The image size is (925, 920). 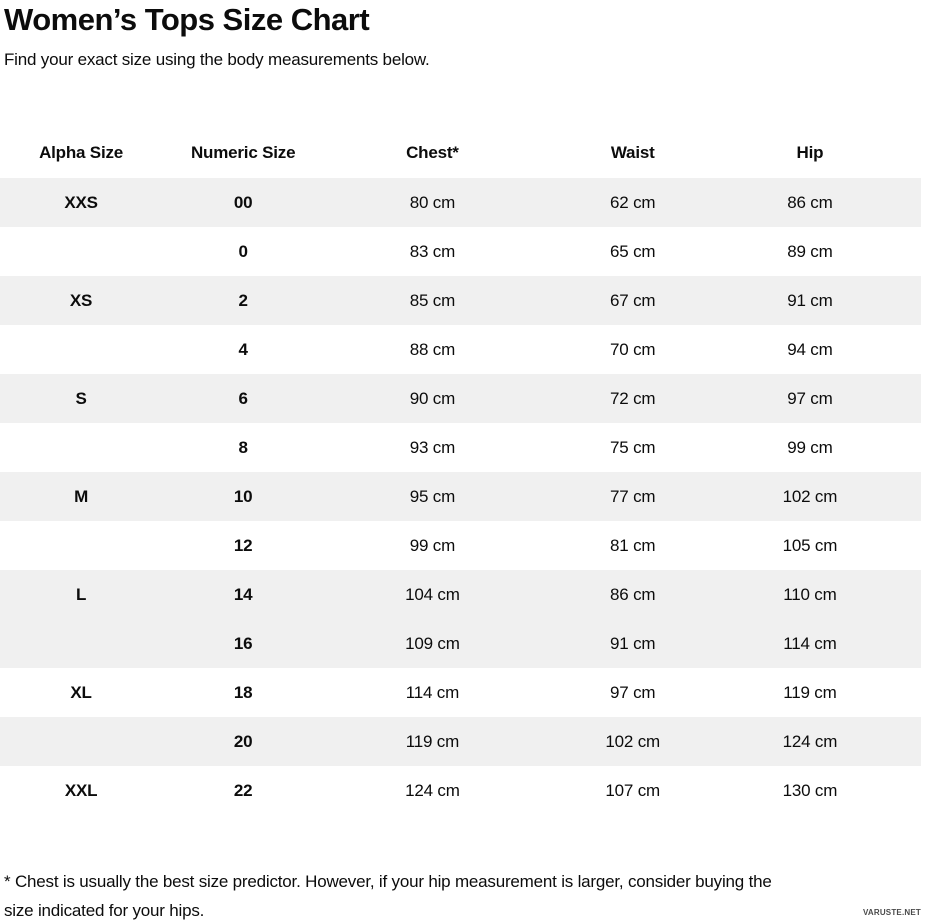 I want to click on cell-hip: 102 cm, so click(x=810, y=496).